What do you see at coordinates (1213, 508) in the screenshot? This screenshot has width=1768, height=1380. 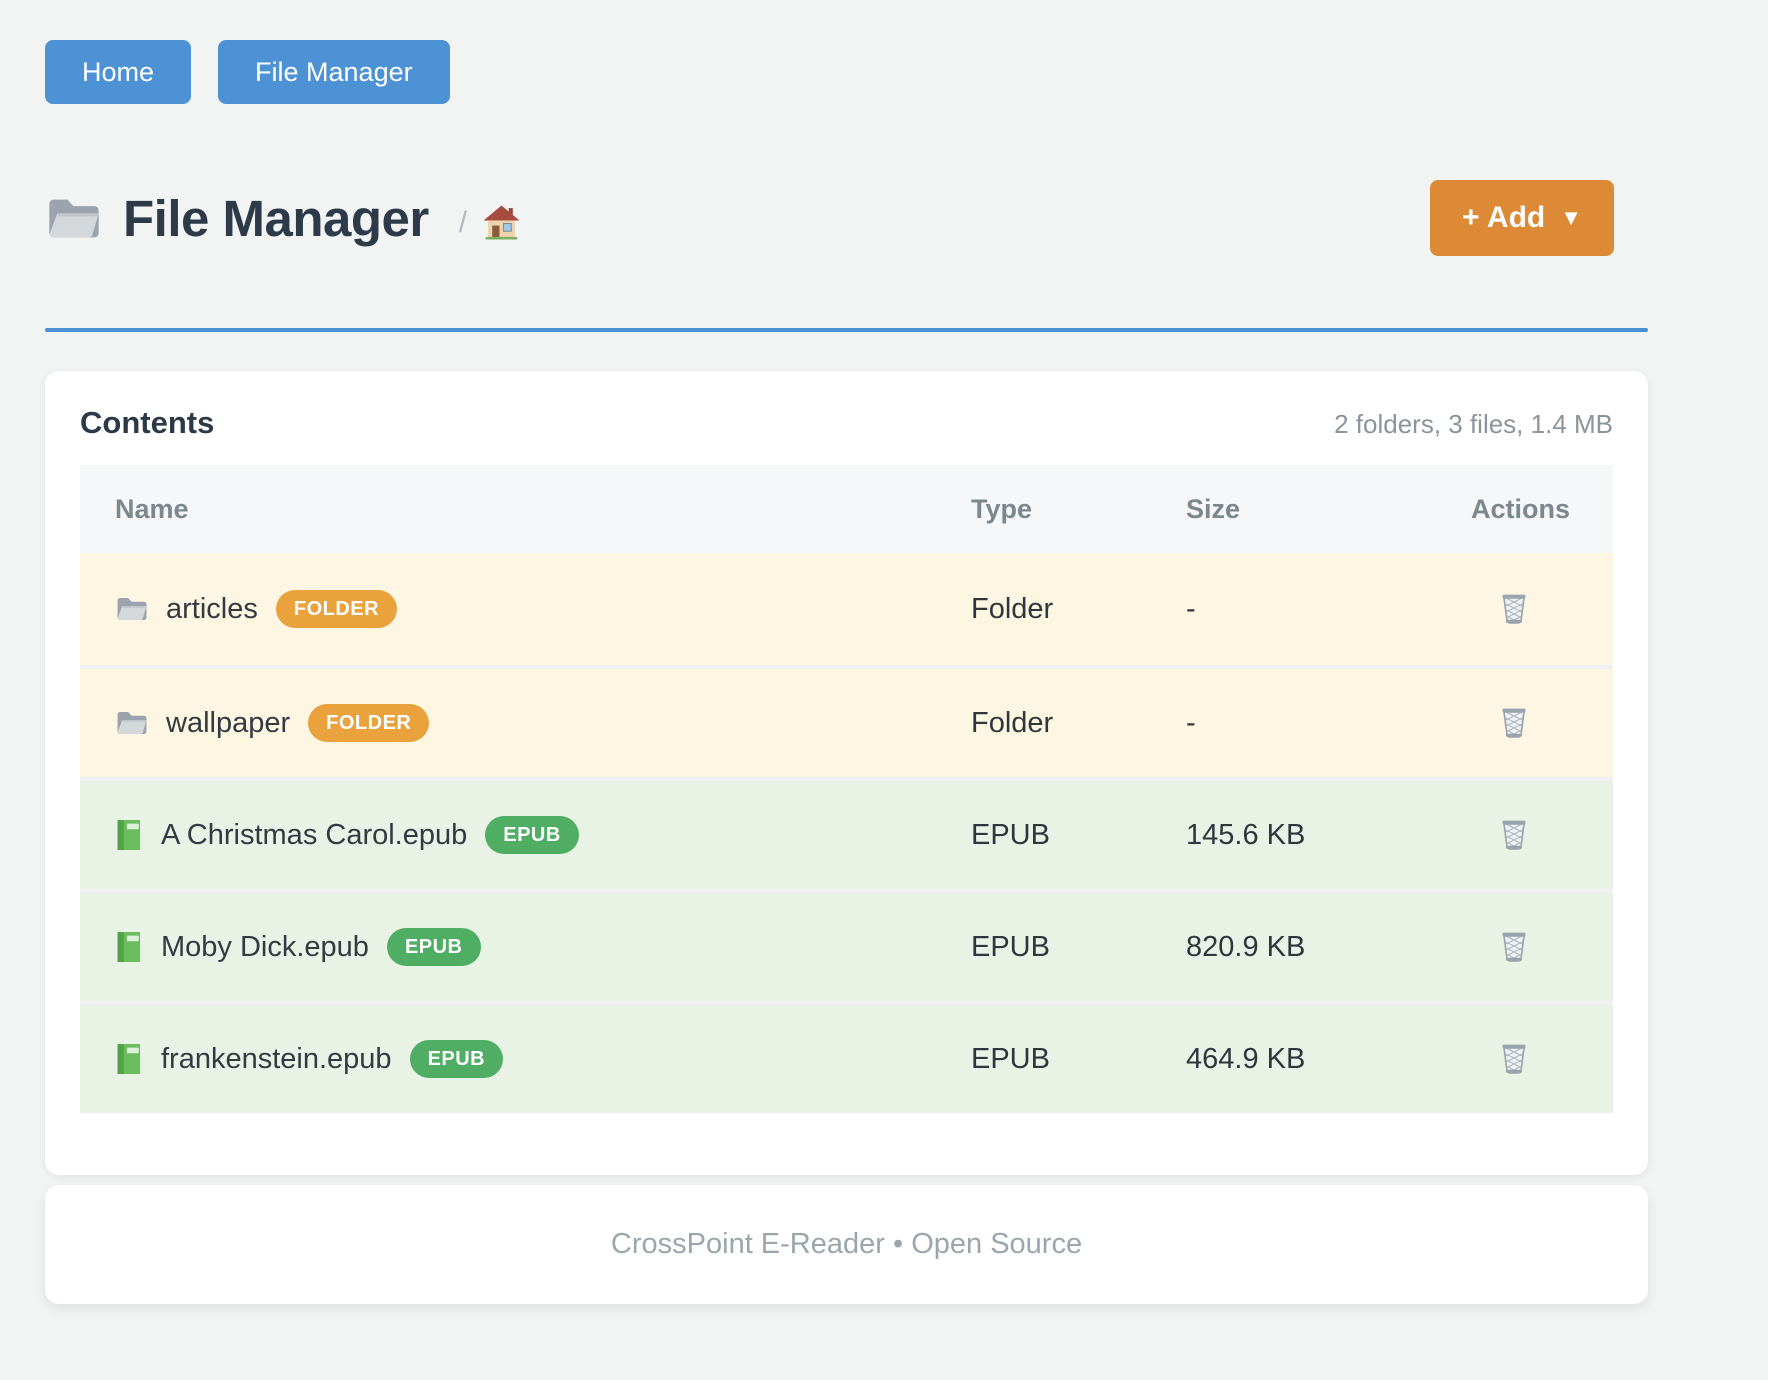 I see `column-header-size: Size` at bounding box center [1213, 508].